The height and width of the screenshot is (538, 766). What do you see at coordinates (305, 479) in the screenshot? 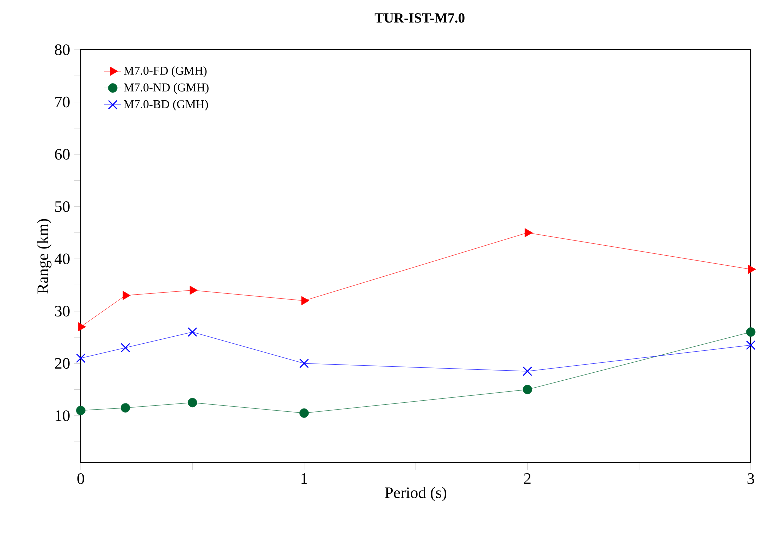
I see `x-tick-label: 1` at bounding box center [305, 479].